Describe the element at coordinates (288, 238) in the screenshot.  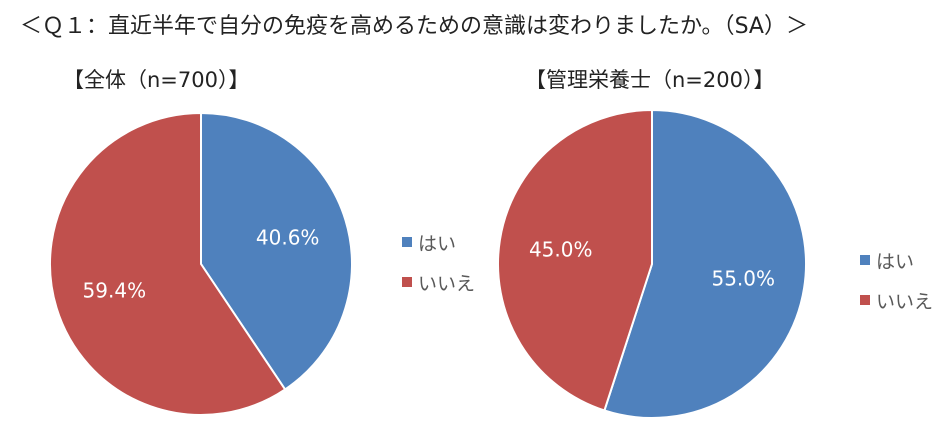
I see `data-label: 40.6%` at that location.